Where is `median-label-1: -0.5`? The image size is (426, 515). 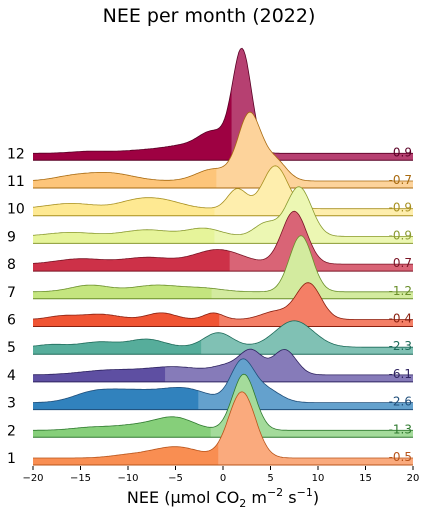
median-label-1: -0.5 is located at coordinates (400, 457).